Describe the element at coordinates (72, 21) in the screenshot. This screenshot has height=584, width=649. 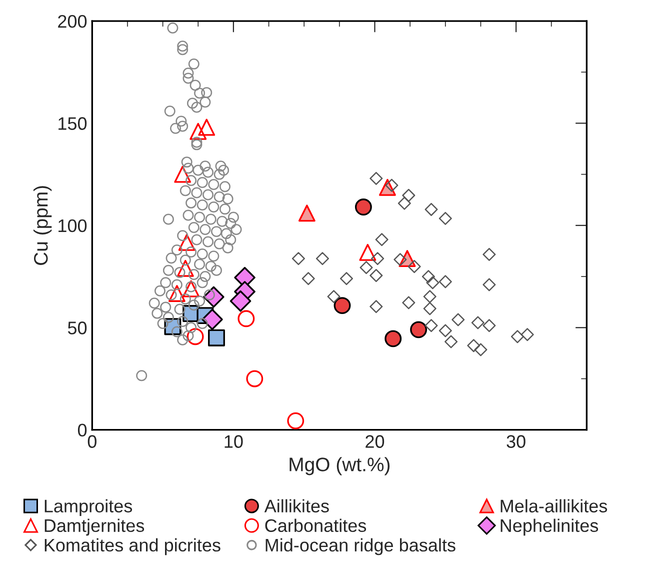
I see `y-tick-label: 200` at that location.